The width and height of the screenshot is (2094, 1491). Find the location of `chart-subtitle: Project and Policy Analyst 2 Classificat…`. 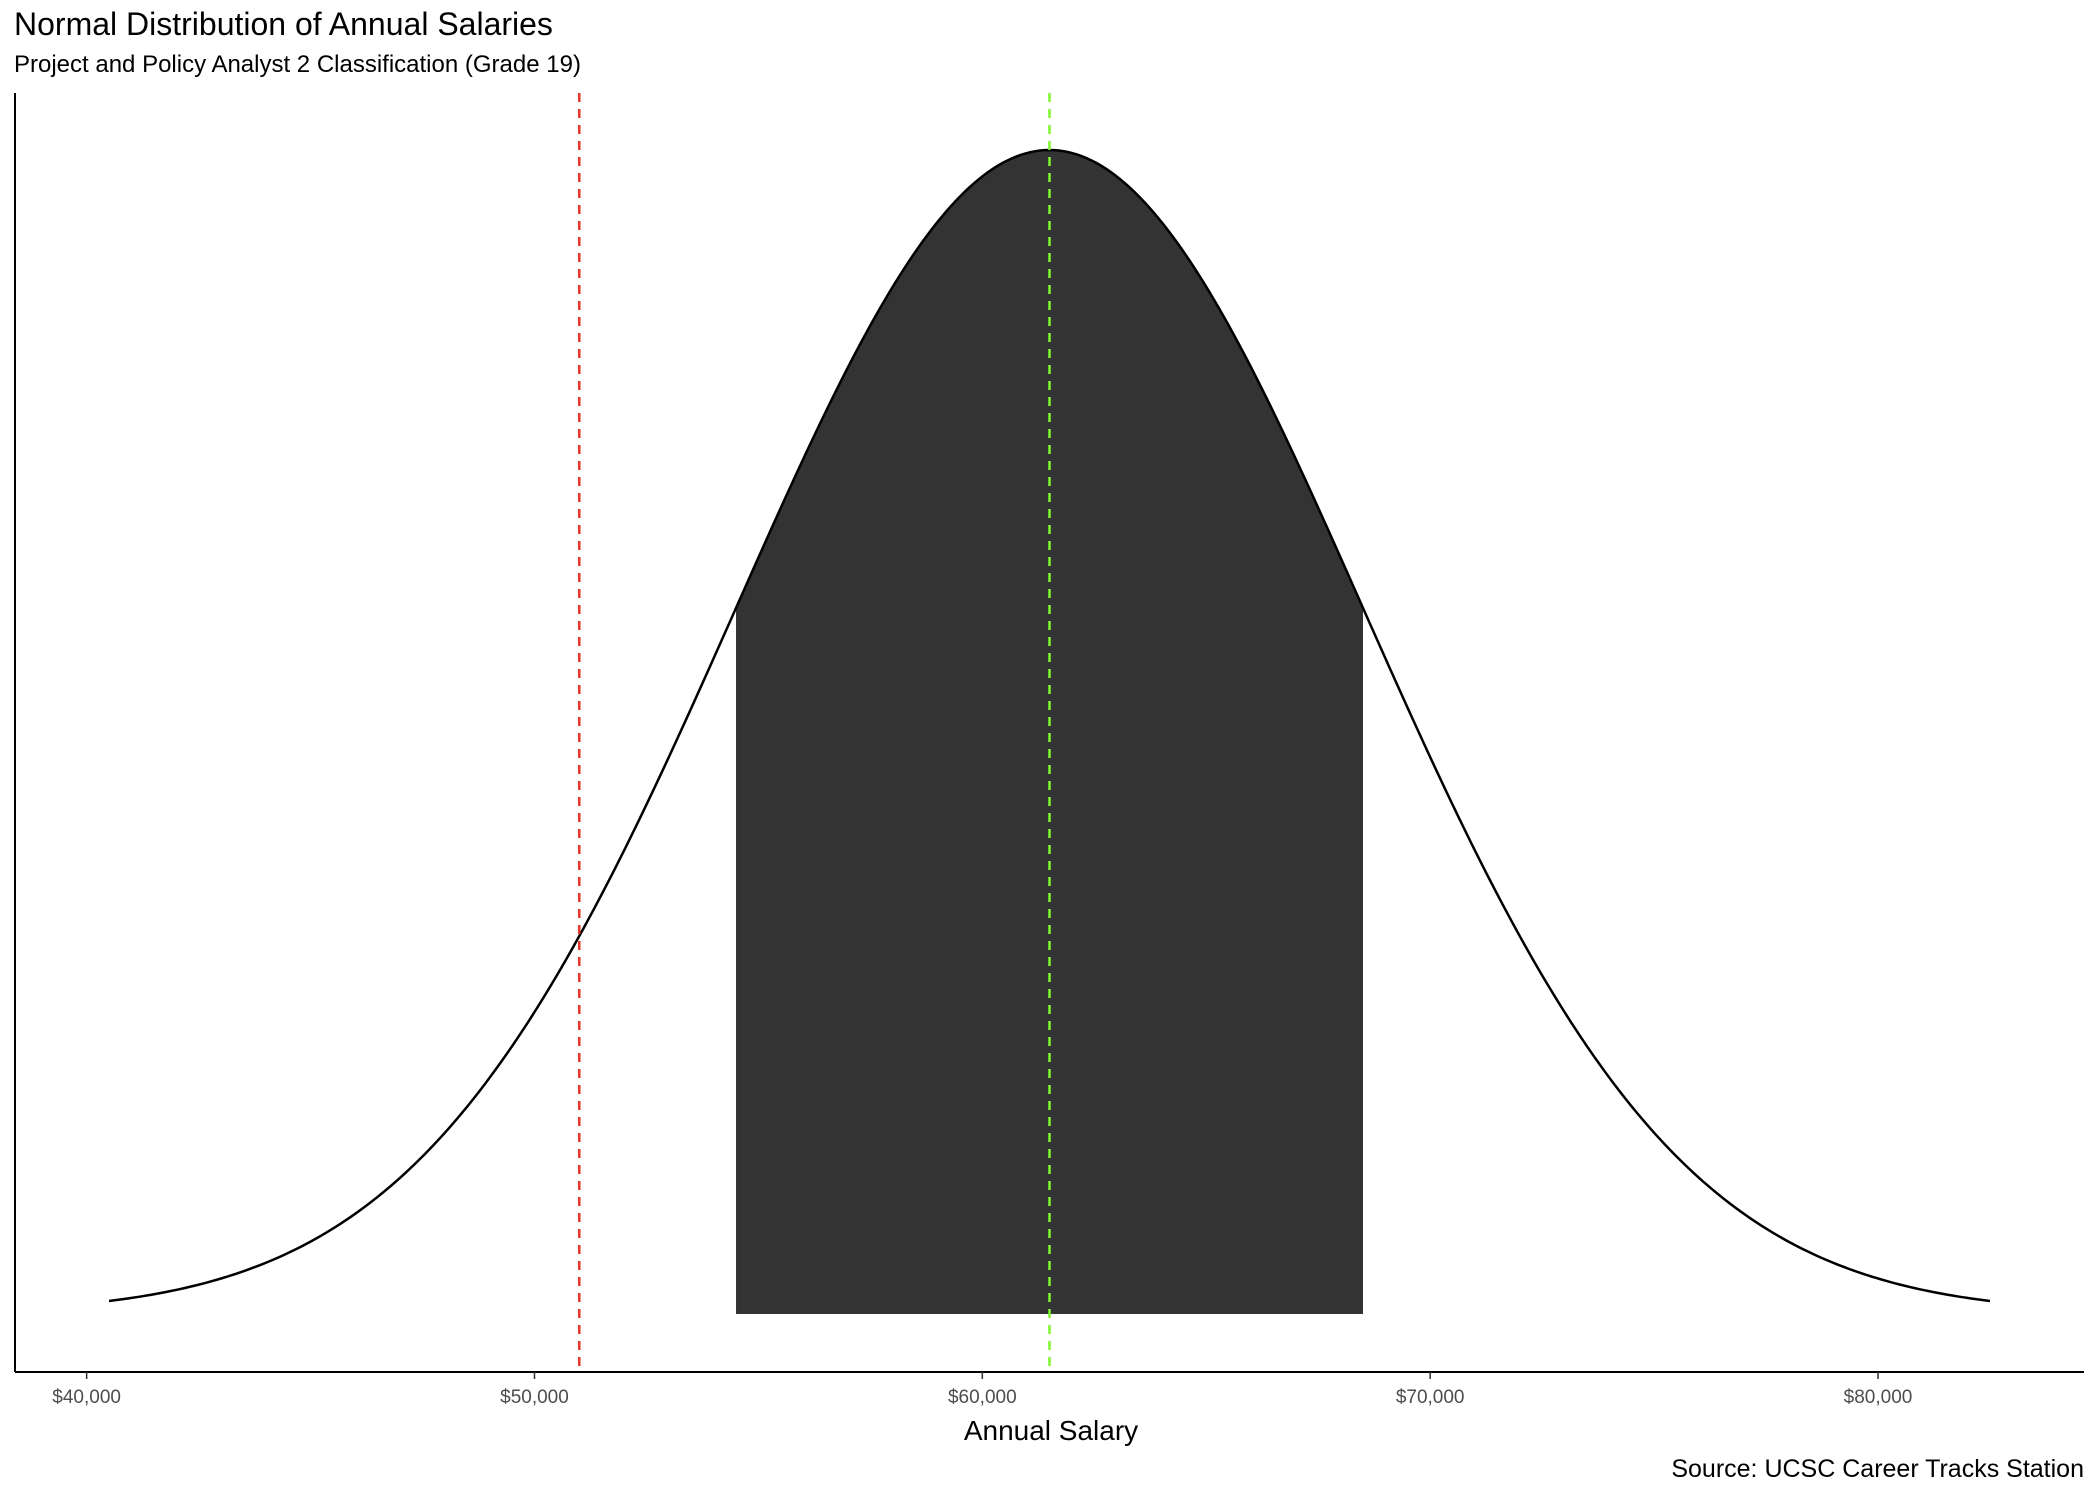

chart-subtitle: Project and Policy Analyst 2 Classificat… is located at coordinates (297, 64).